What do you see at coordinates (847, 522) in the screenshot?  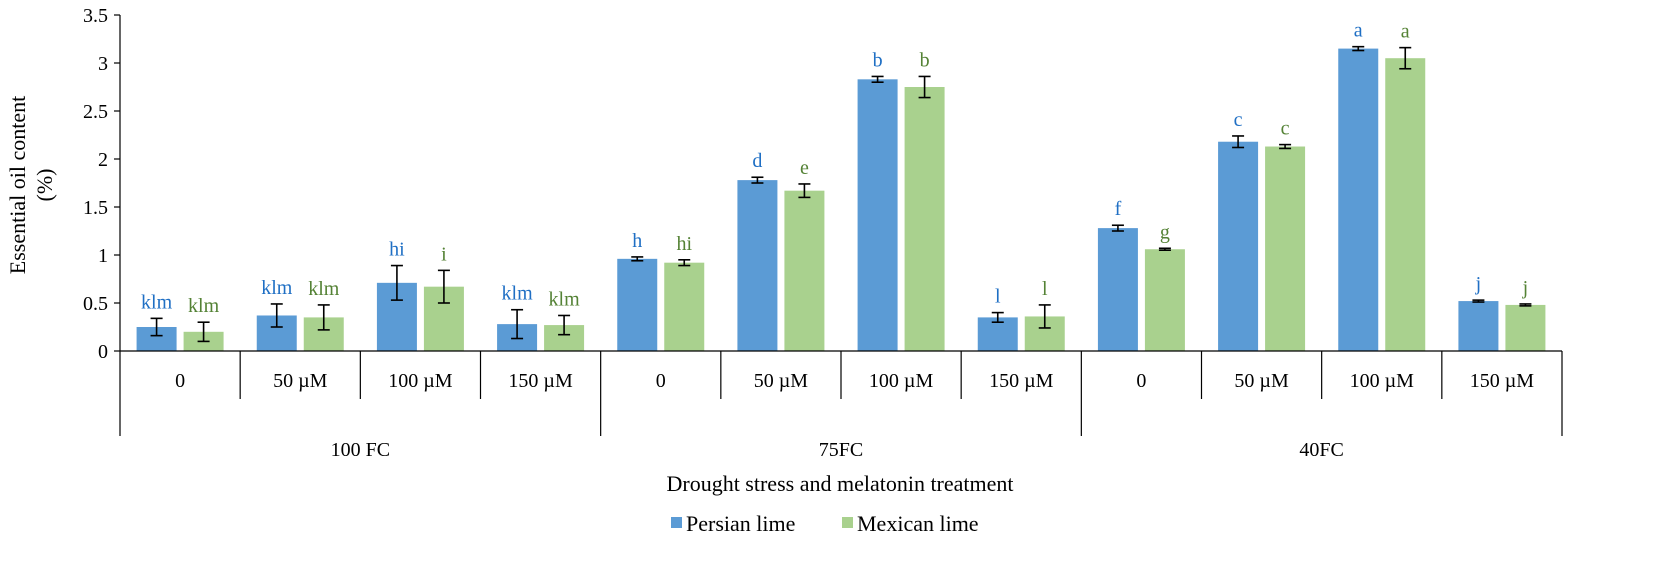 I see `legend-swatch-mexican` at bounding box center [847, 522].